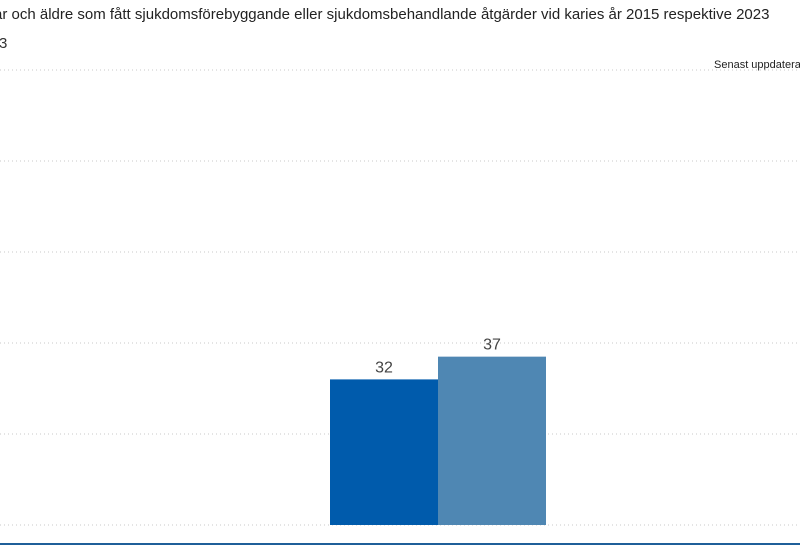  Describe the element at coordinates (757, 65) in the screenshot. I see `last-updated-label: Senast uppdaterad` at that location.